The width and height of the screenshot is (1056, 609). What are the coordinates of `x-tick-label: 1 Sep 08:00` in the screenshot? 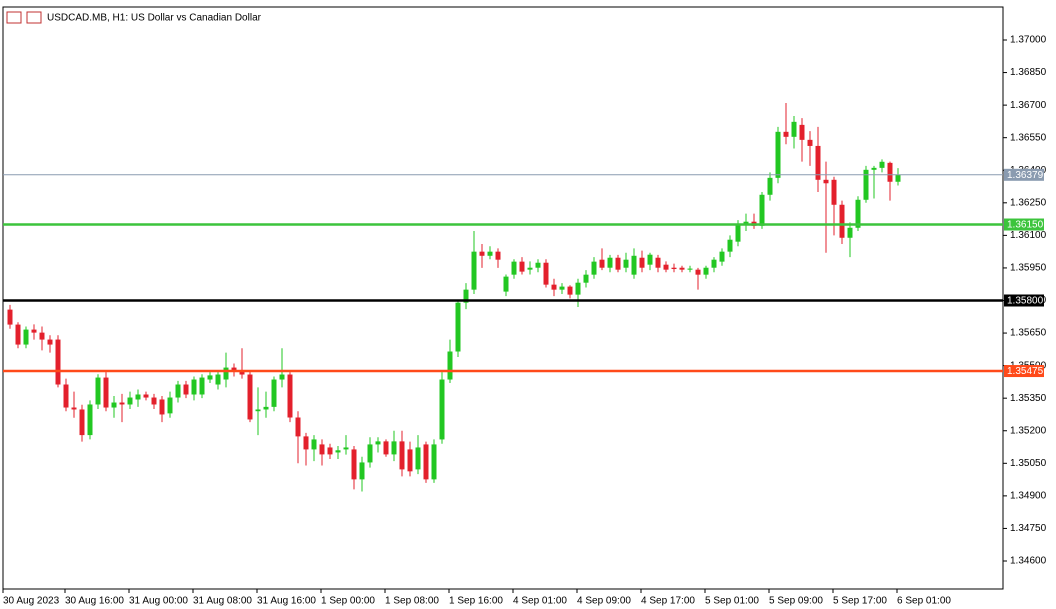 It's located at (412, 601).